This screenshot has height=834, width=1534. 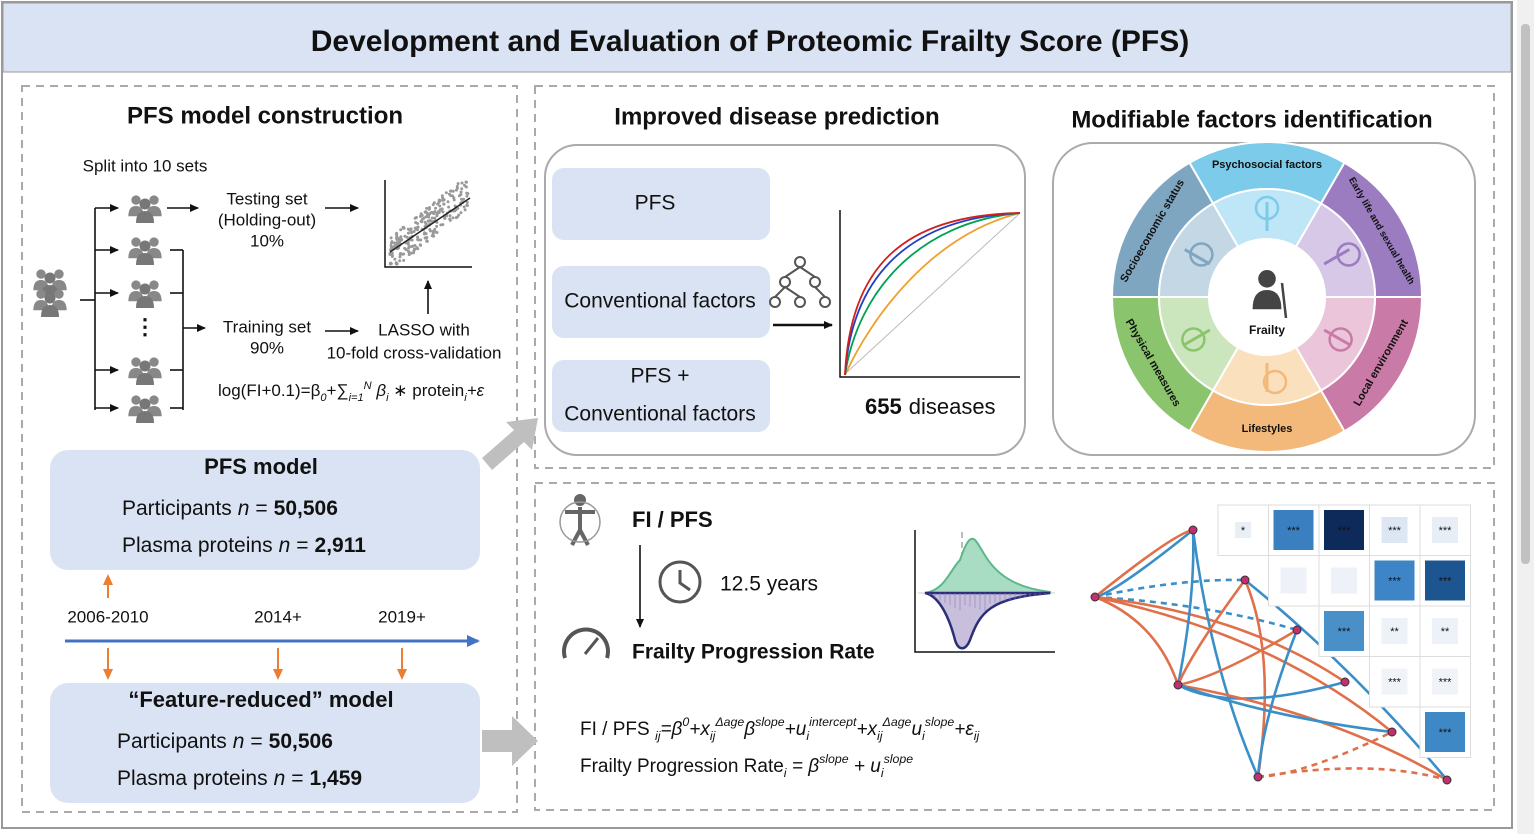 I want to click on formula-part: intercept, so click(x=833, y=722).